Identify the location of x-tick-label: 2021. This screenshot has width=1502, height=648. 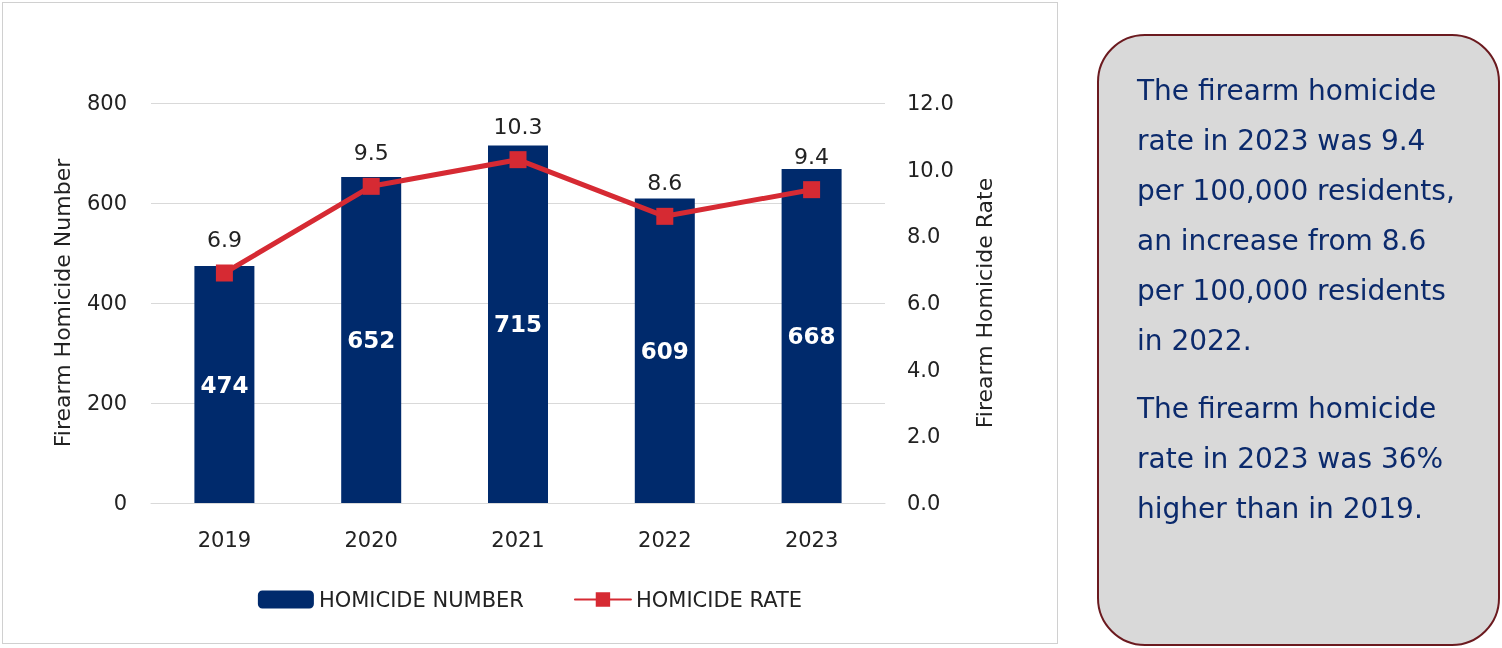
(518, 539).